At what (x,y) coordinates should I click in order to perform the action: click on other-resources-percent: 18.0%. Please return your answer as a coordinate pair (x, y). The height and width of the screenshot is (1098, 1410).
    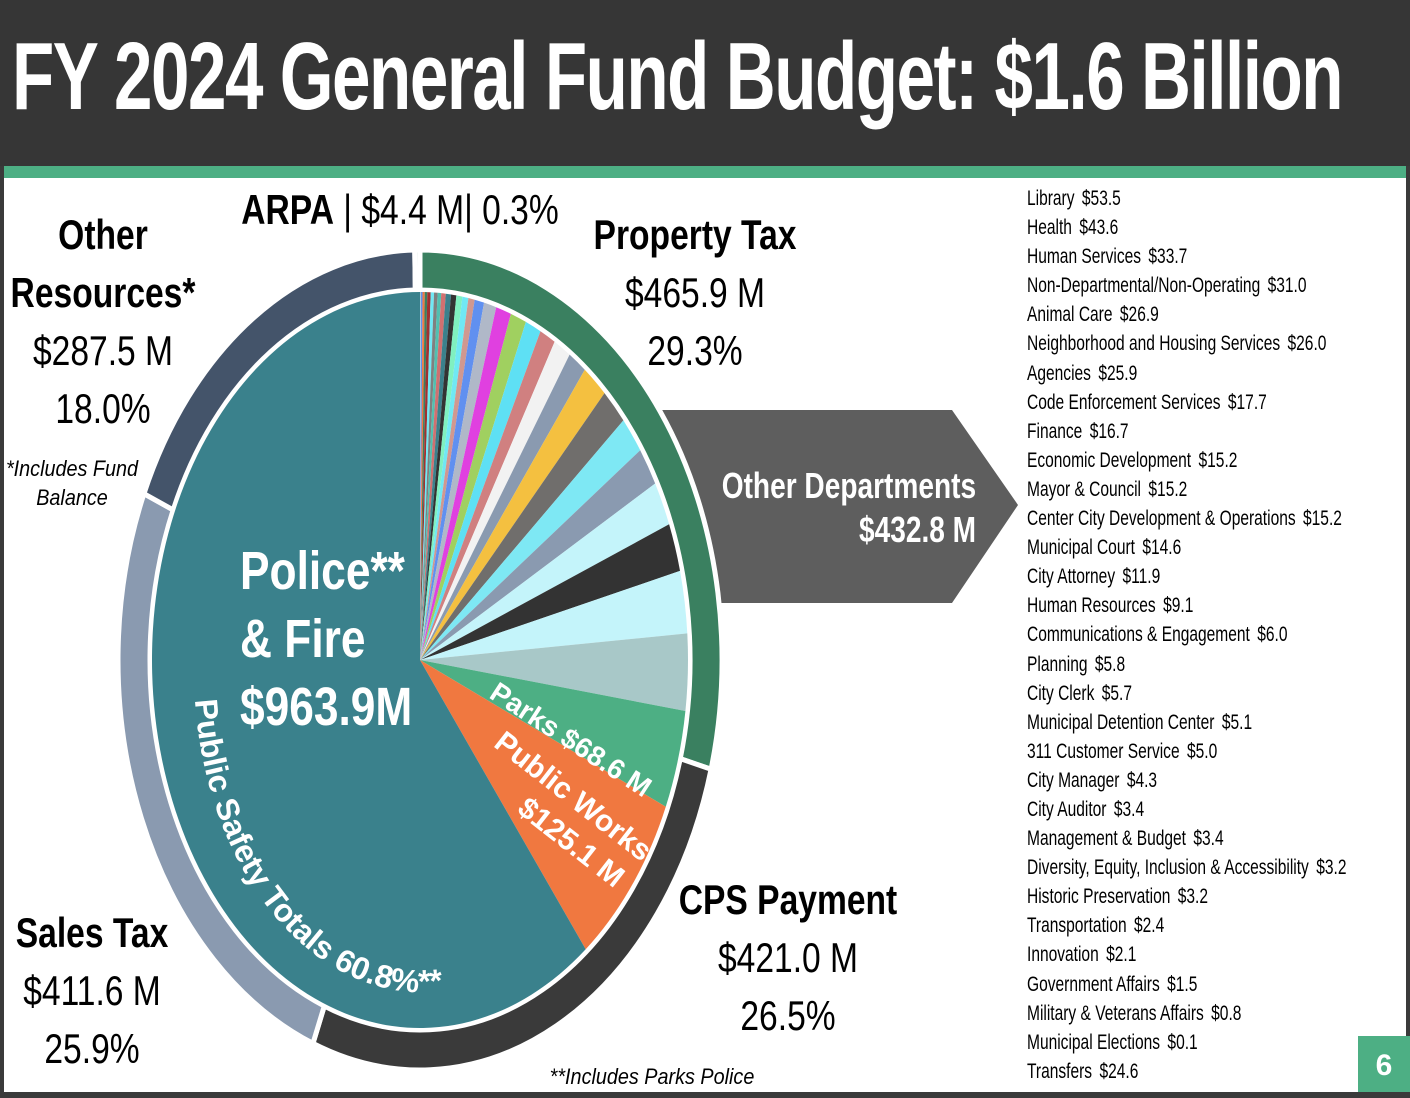
    Looking at the image, I should click on (103, 408).